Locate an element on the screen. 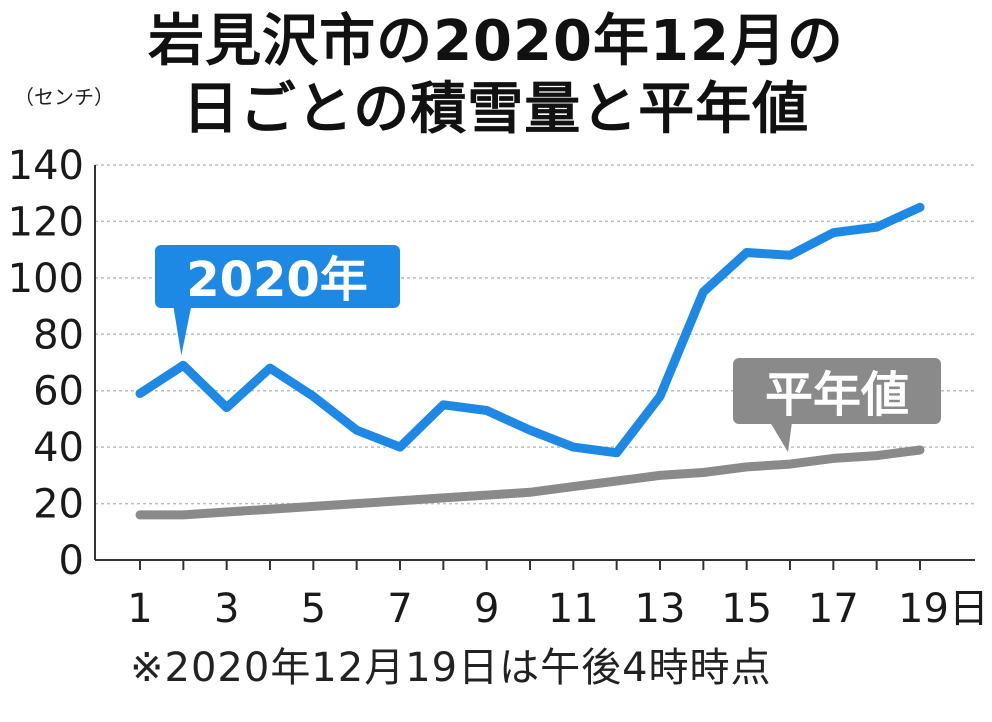  series-label-2020: 2020年 is located at coordinates (277, 280).